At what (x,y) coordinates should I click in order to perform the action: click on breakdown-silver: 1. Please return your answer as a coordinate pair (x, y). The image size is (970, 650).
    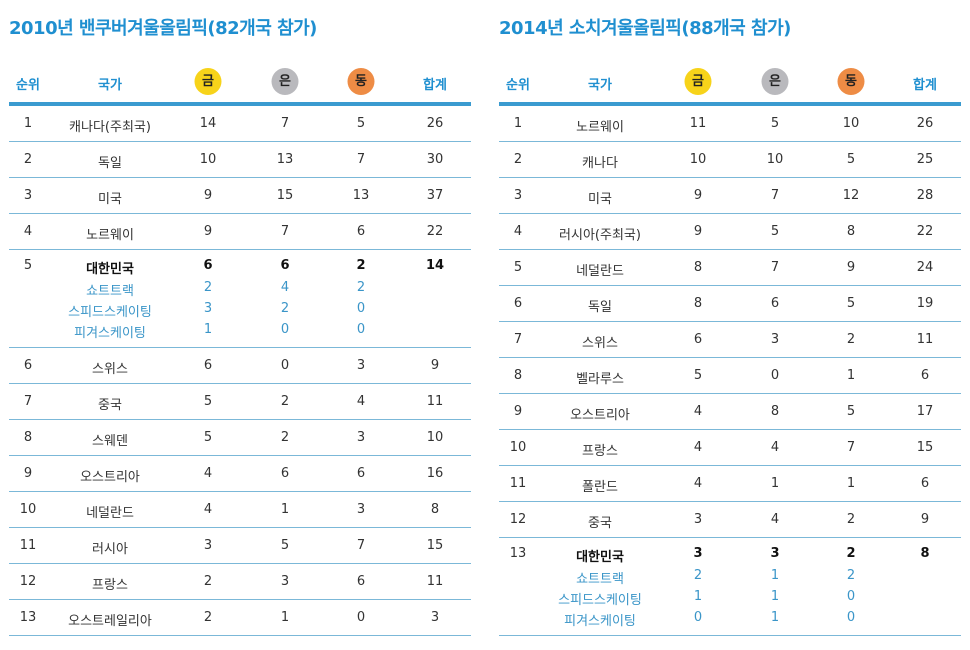
    Looking at the image, I should click on (775, 575).